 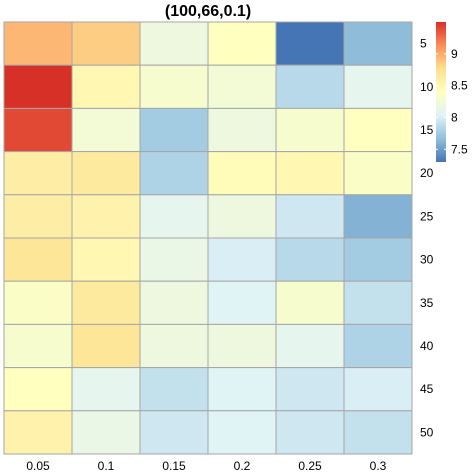 I want to click on heatmap-cell-r30-c0.25, so click(x=310, y=259).